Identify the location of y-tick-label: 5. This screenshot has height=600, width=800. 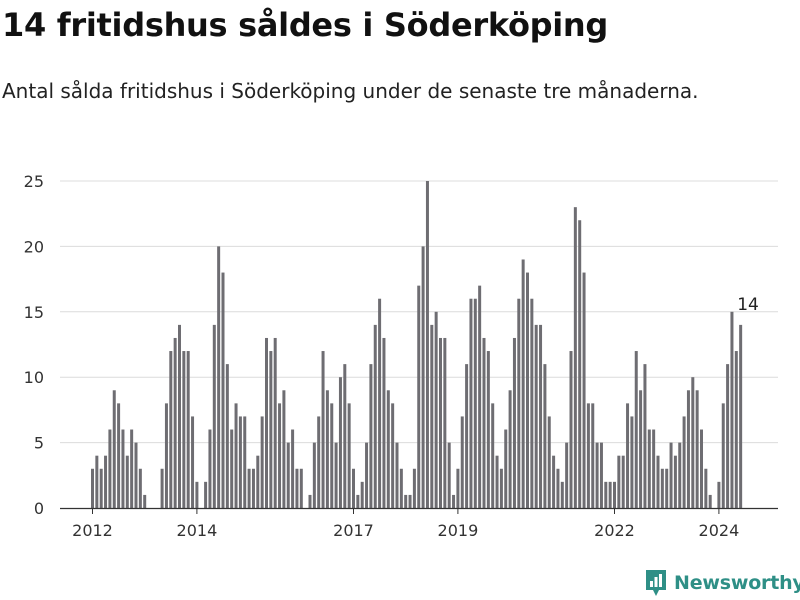
(39, 443).